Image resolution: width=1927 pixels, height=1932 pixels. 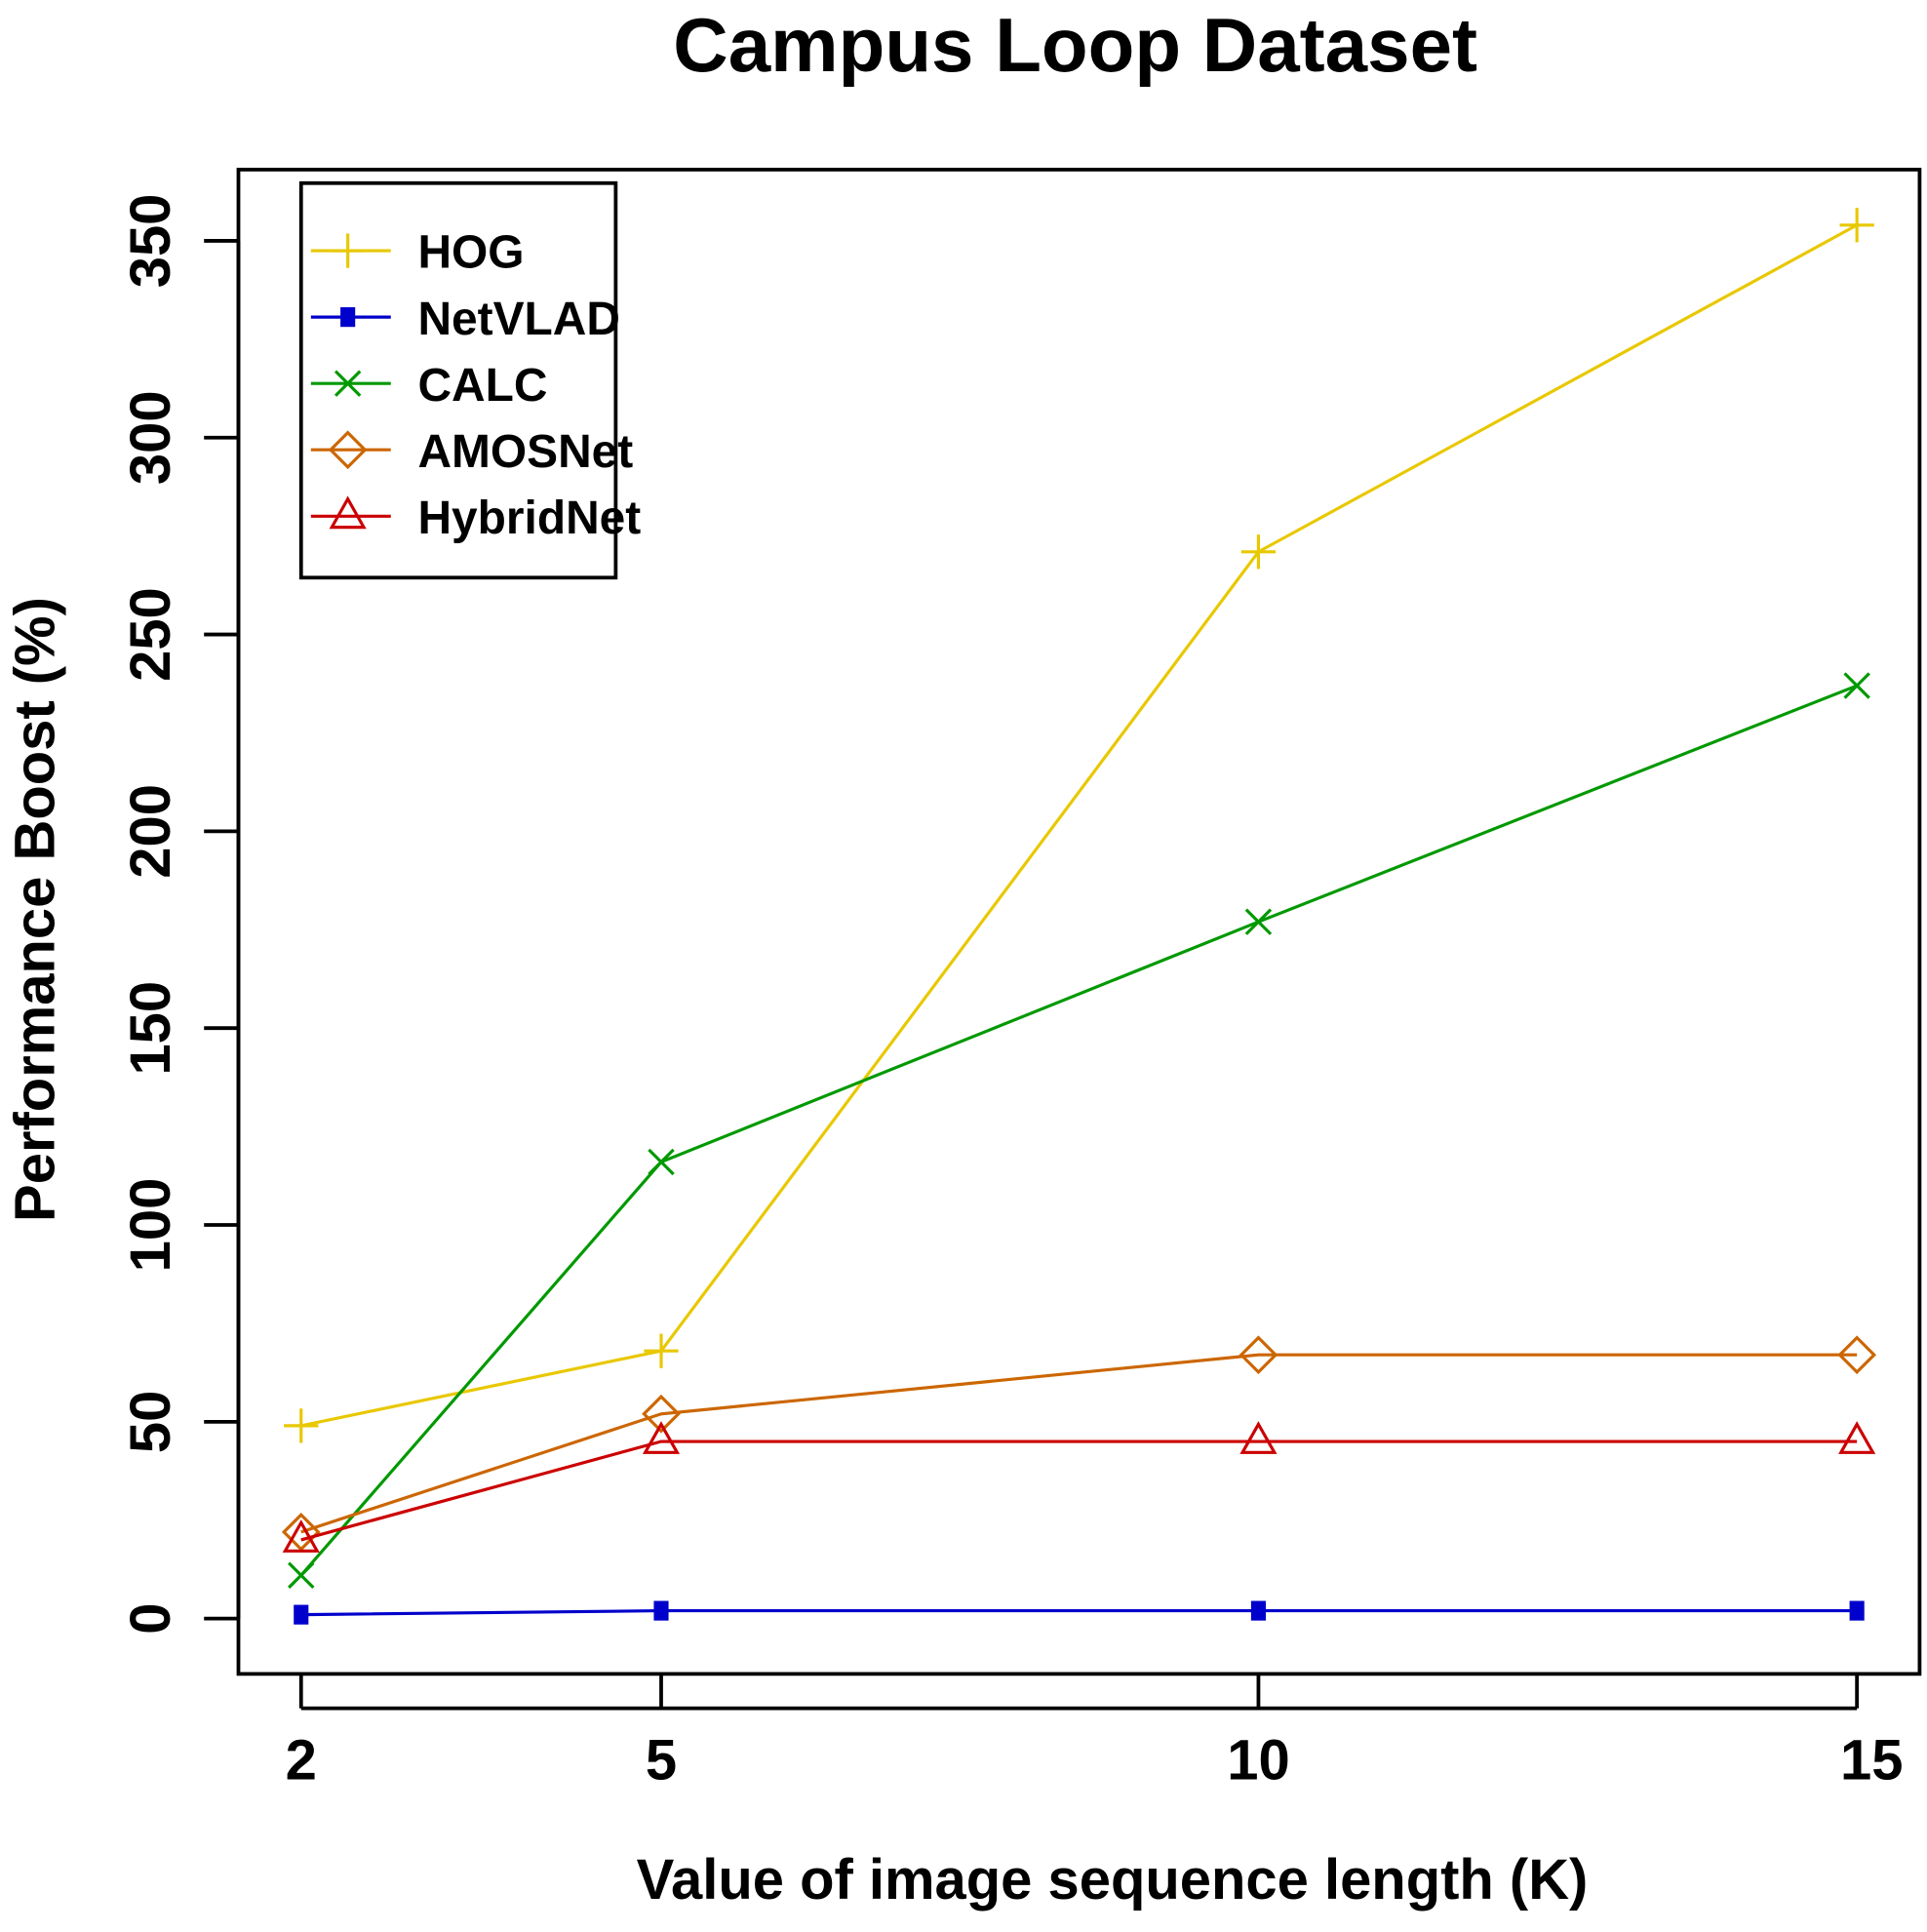 I want to click on legend-label: AMOSNet, so click(x=525, y=452).